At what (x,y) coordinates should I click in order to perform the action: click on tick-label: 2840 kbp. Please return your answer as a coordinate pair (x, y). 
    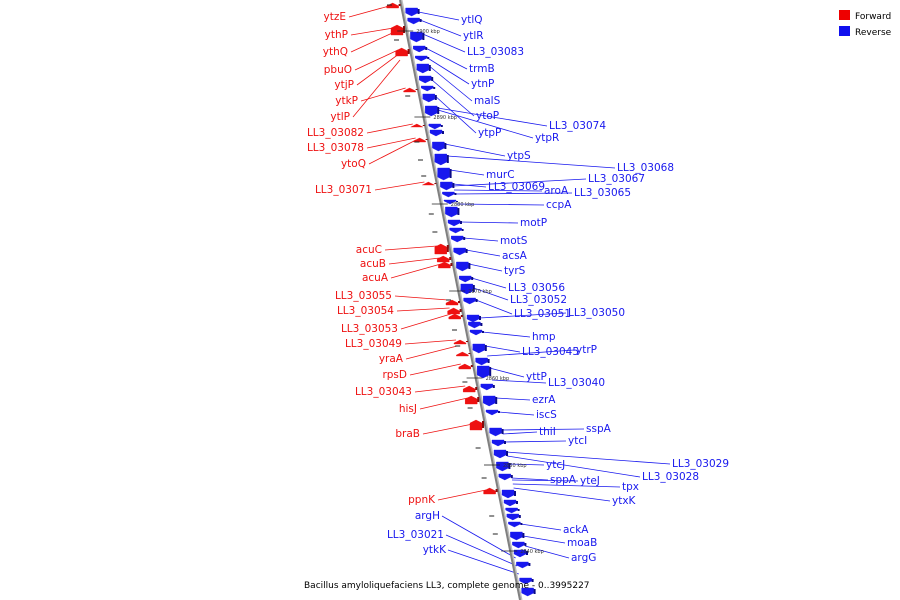
    Looking at the image, I should click on (532, 552).